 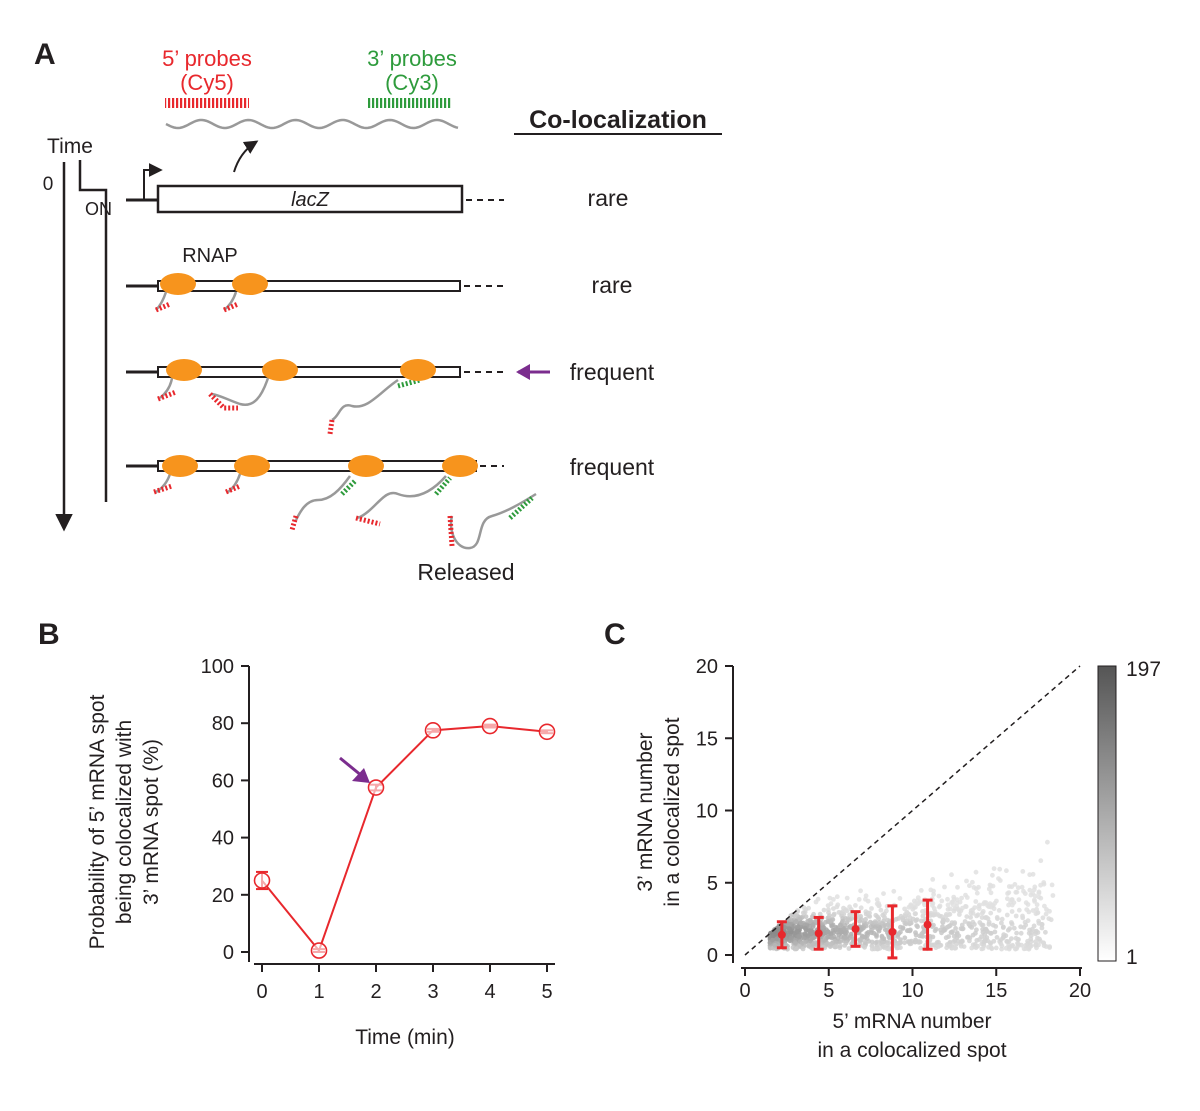 What do you see at coordinates (361, 775) in the screenshot?
I see `panel-b-annotation-arrowhead` at bounding box center [361, 775].